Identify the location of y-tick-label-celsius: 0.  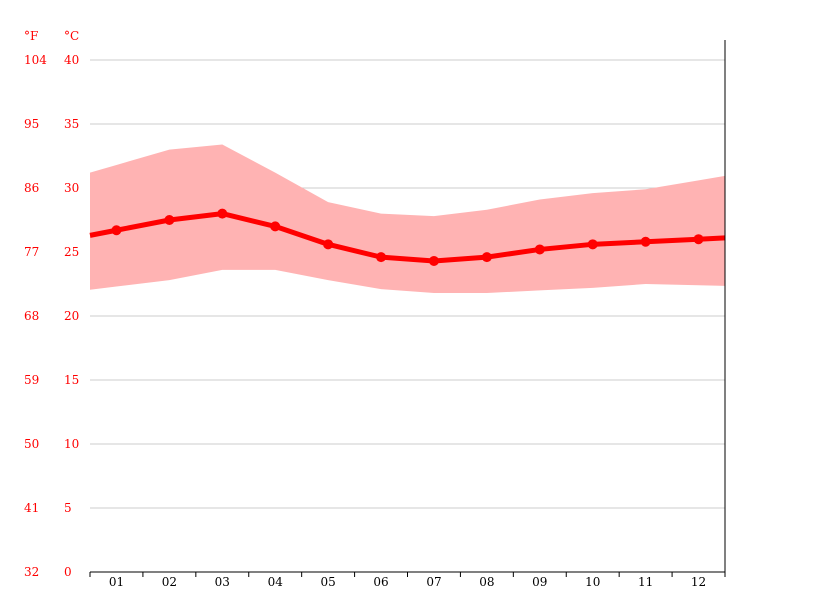
(68, 572).